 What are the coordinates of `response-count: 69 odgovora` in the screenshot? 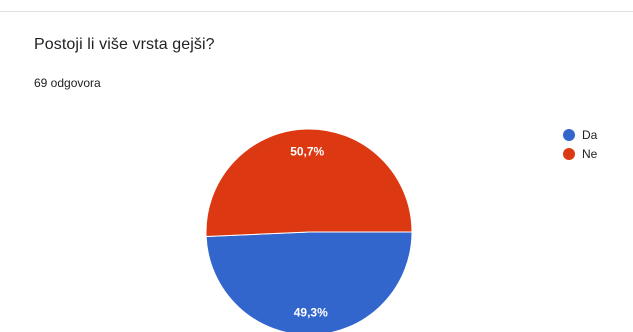 It's located at (67, 83).